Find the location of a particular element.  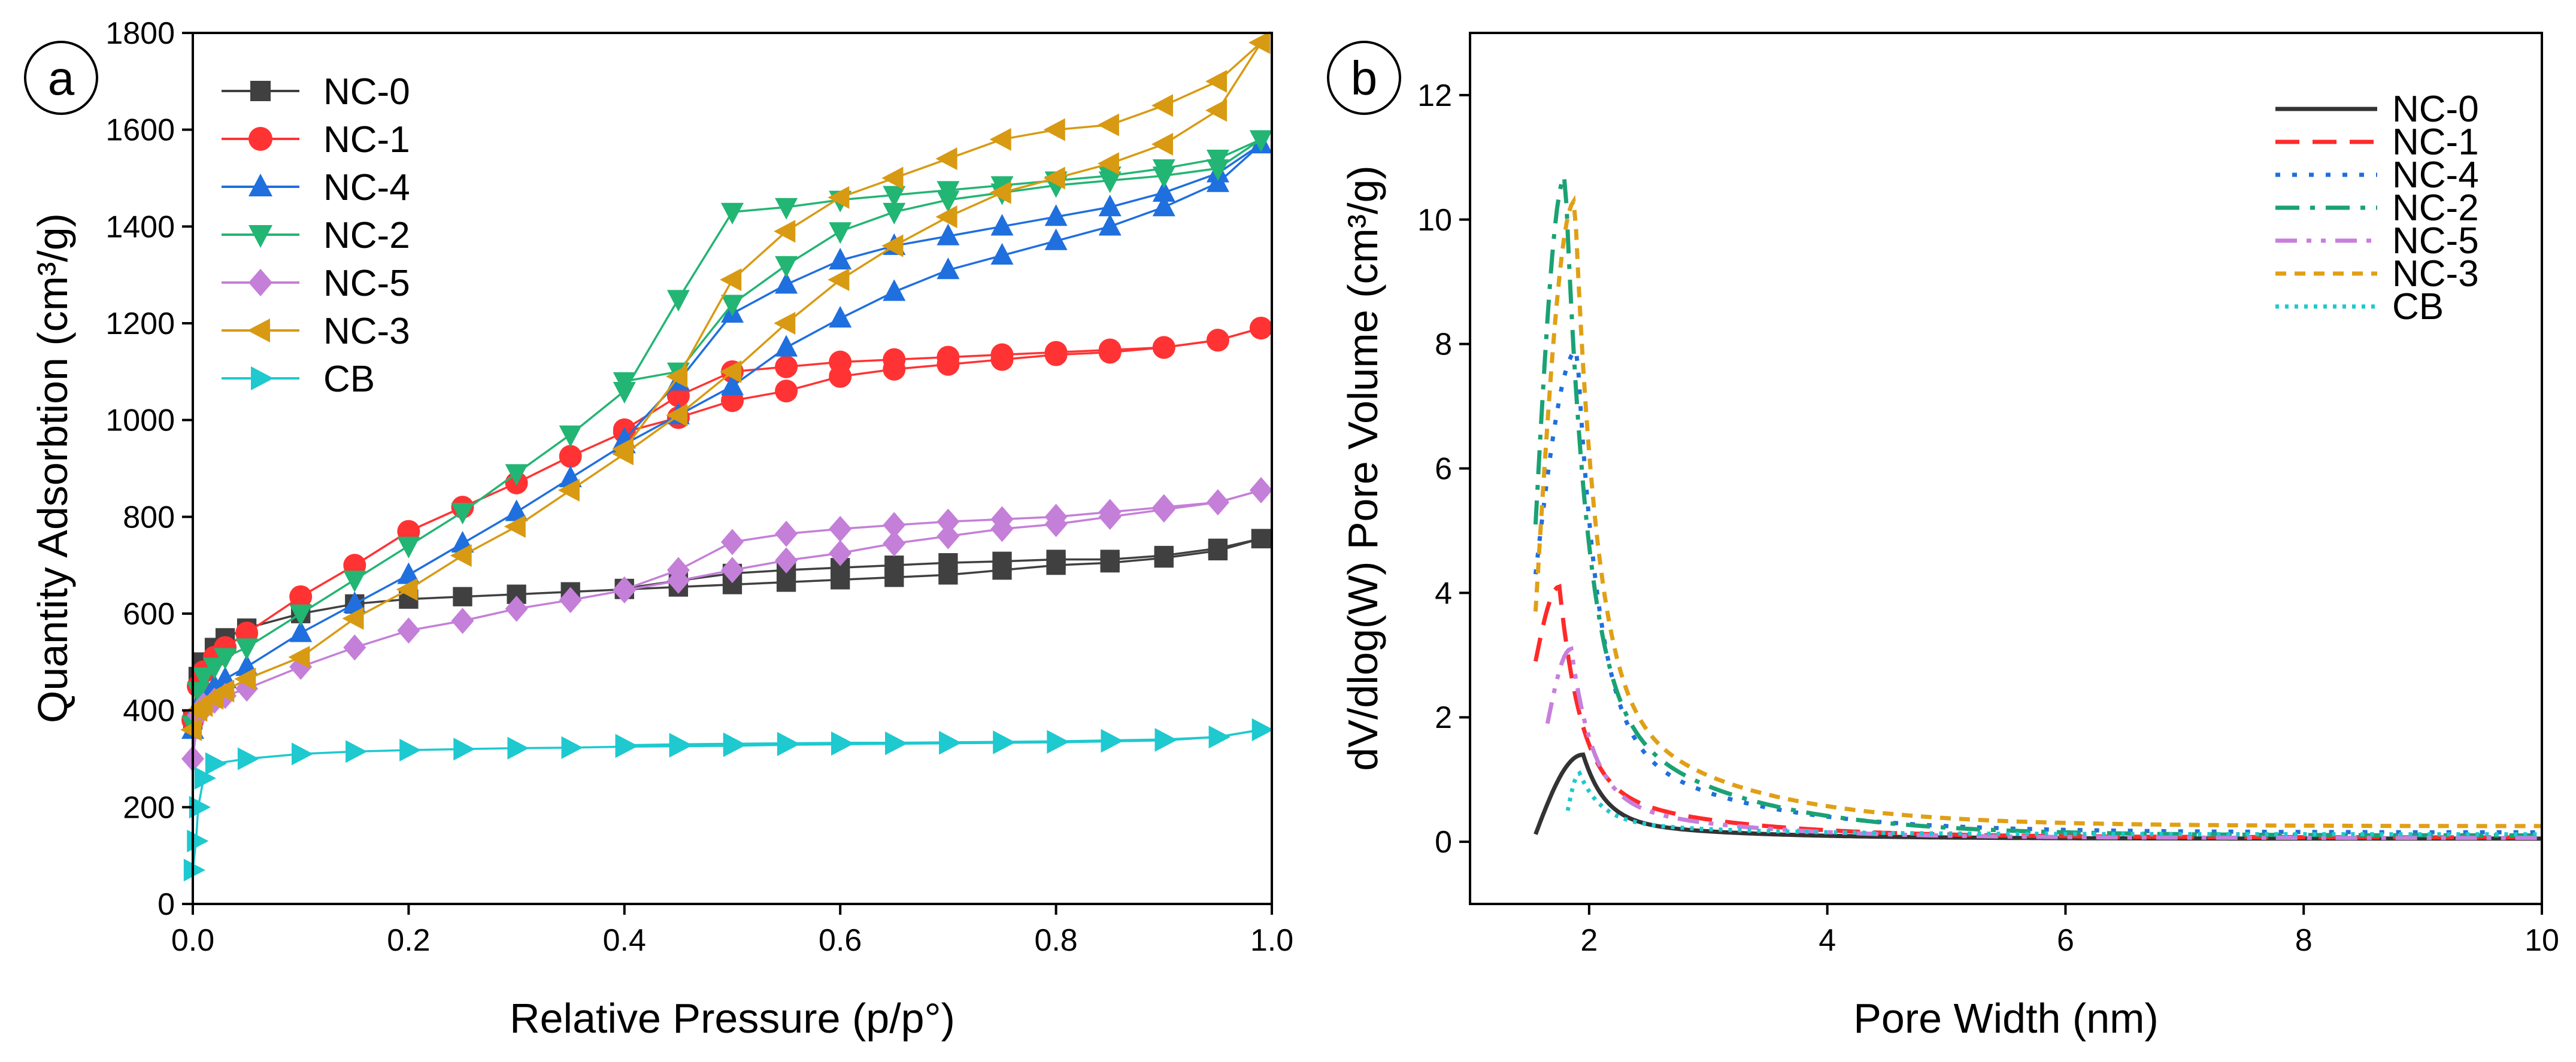

y-tick-label: 1800 is located at coordinates (140, 33).